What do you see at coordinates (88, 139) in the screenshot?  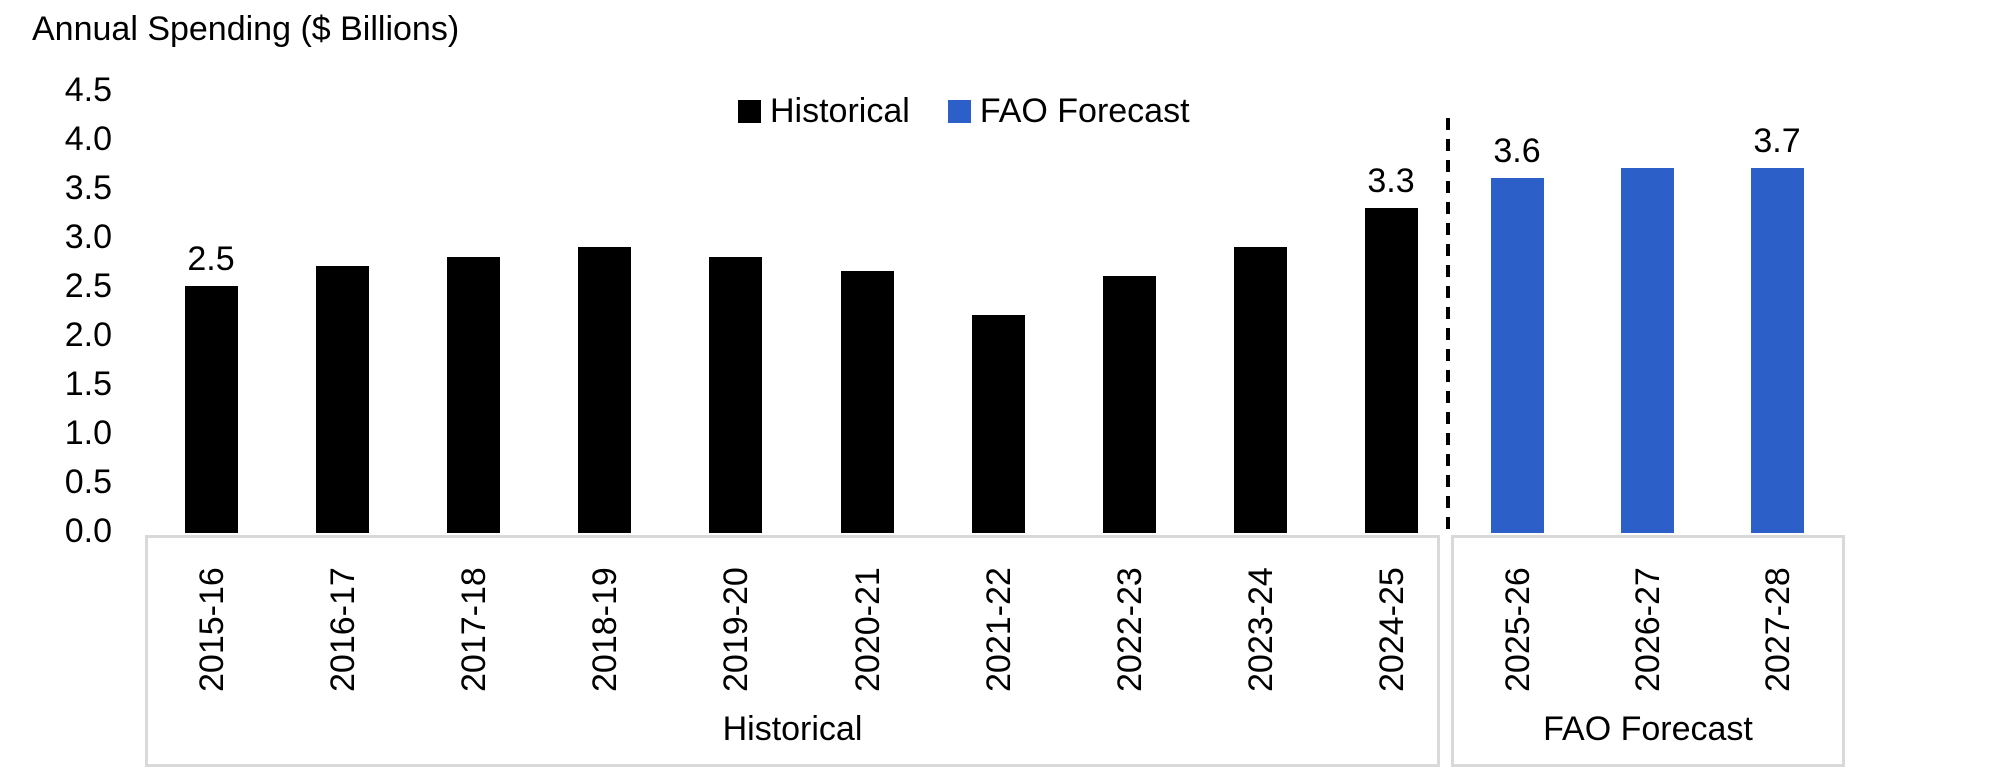 I see `y-tick-label: 4.0` at bounding box center [88, 139].